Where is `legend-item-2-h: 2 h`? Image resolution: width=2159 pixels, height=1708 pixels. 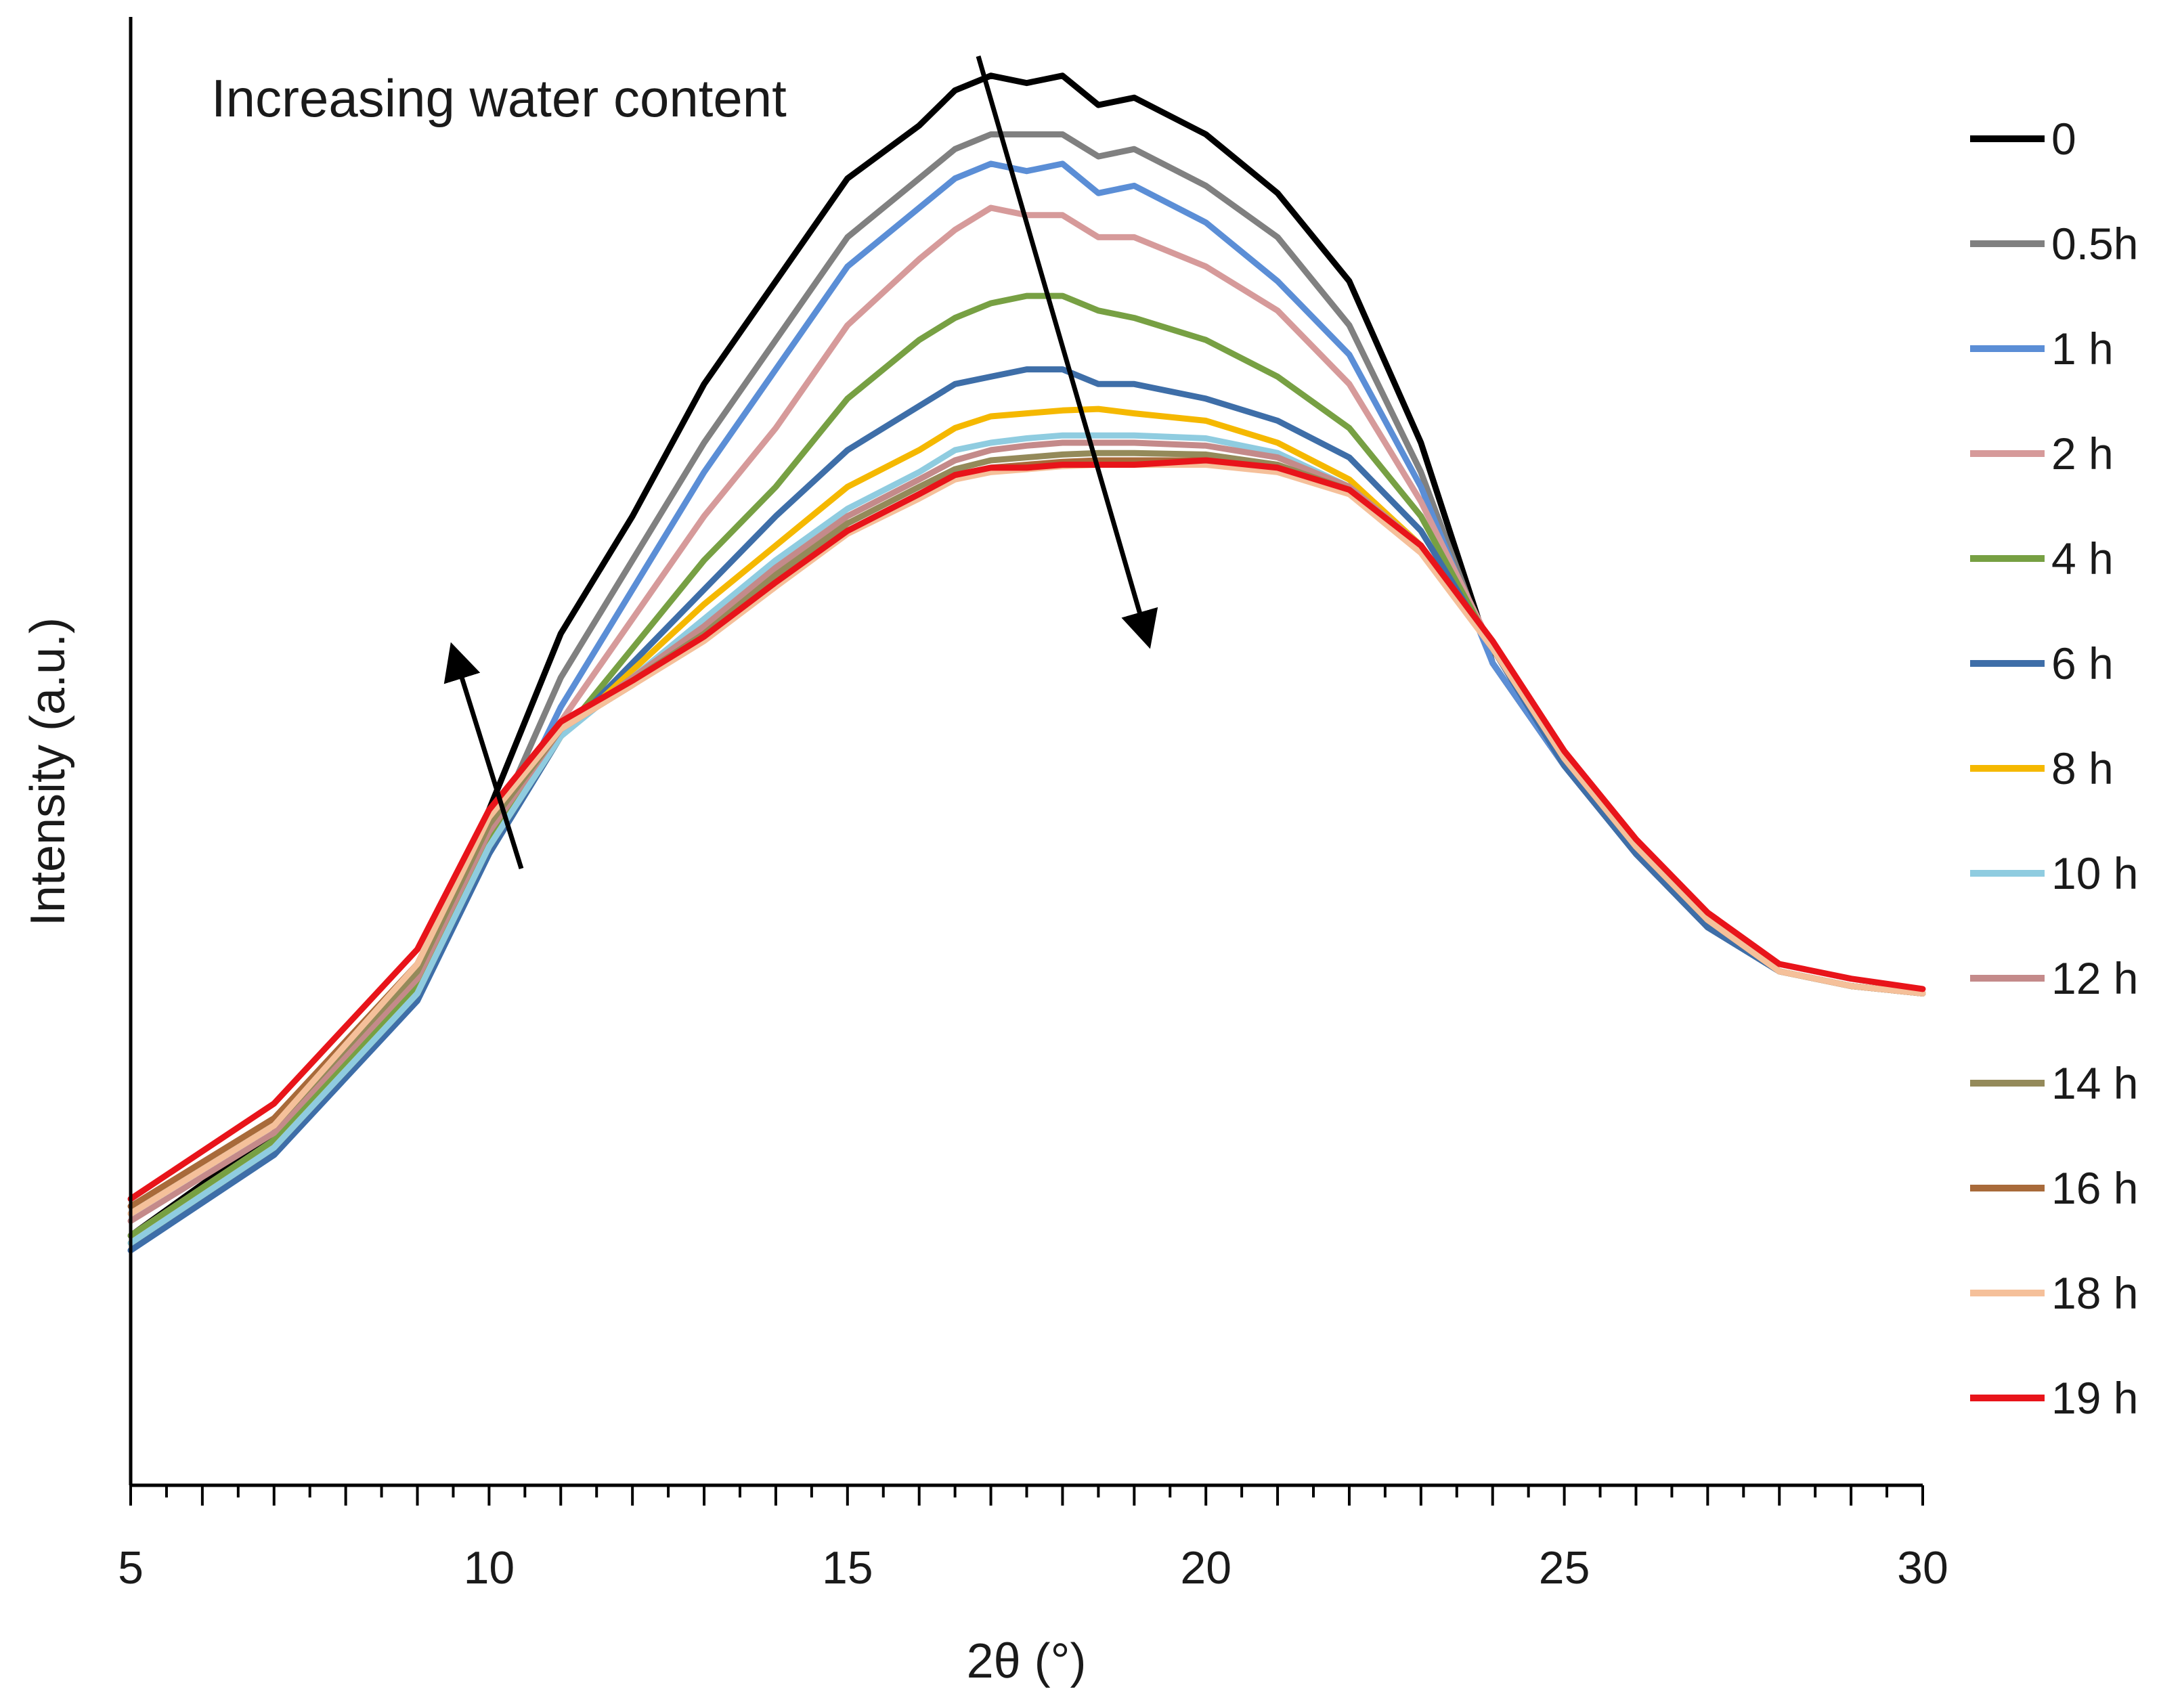
legend-item-2-h: 2 h is located at coordinates (2042, 454).